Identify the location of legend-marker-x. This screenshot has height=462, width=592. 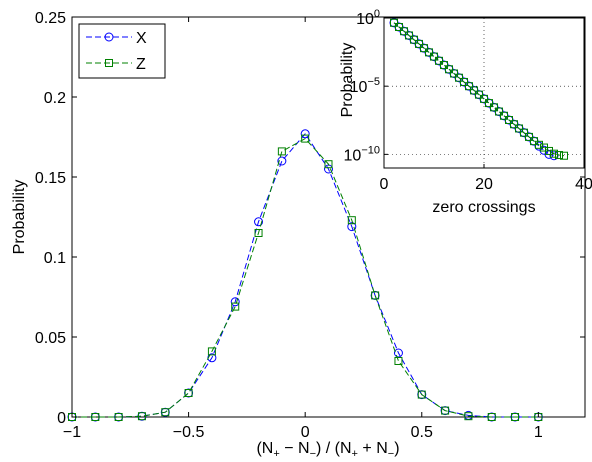
(109, 37).